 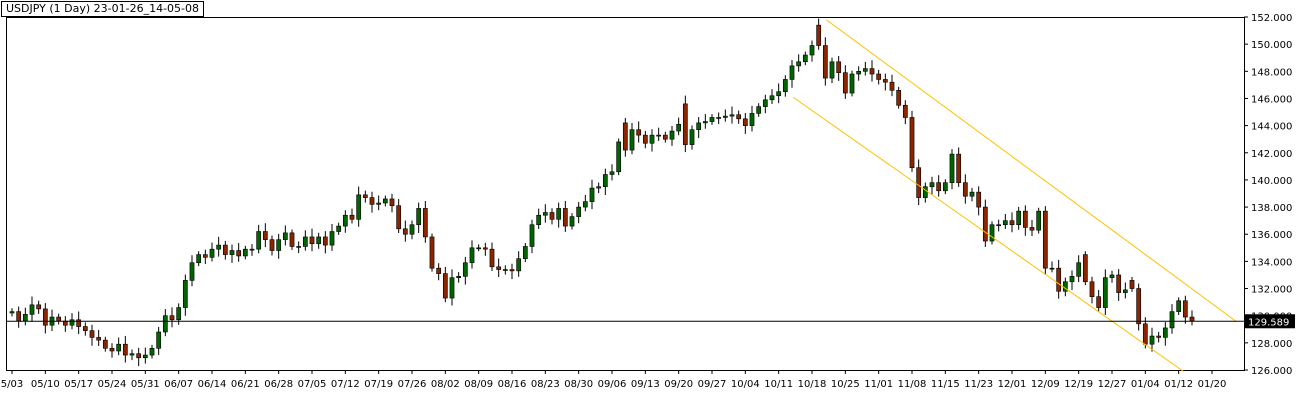 I want to click on x-tick-label: 08/16, so click(x=512, y=384).